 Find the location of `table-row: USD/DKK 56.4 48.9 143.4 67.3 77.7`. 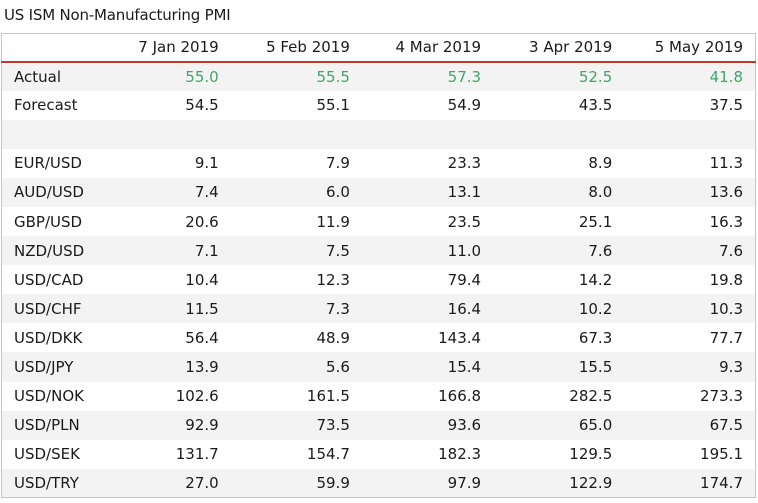

table-row: USD/DKK 56.4 48.9 143.4 67.3 77.7 is located at coordinates (378, 338).